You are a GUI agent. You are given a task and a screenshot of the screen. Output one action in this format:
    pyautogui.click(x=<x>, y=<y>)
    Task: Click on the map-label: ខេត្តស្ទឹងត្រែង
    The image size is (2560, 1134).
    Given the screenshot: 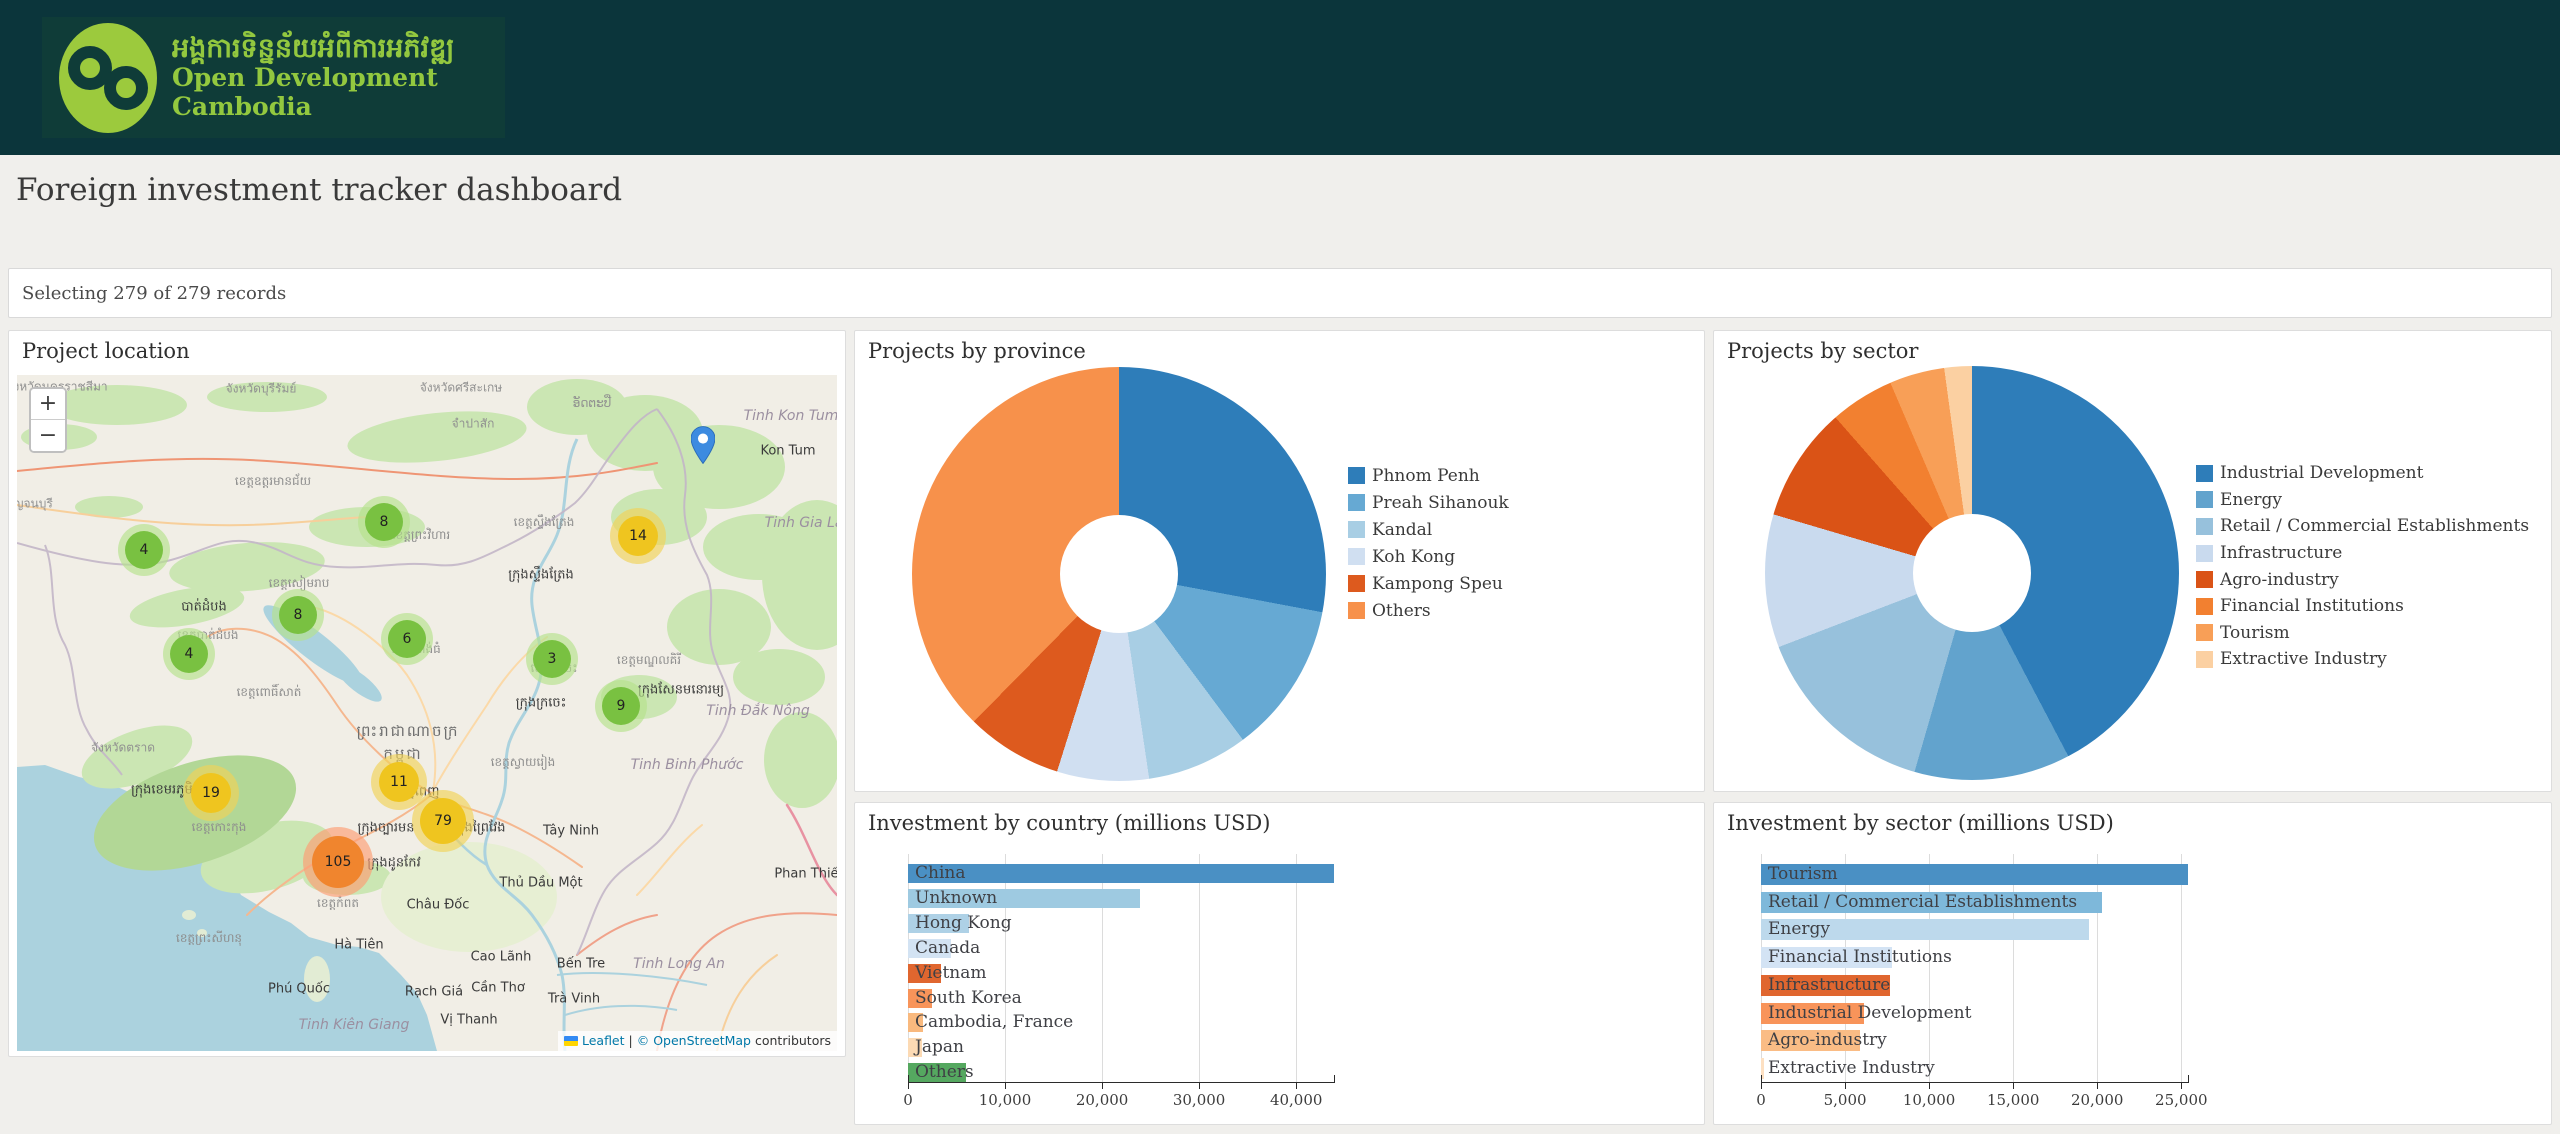 What is the action you would take?
    pyautogui.click(x=544, y=522)
    